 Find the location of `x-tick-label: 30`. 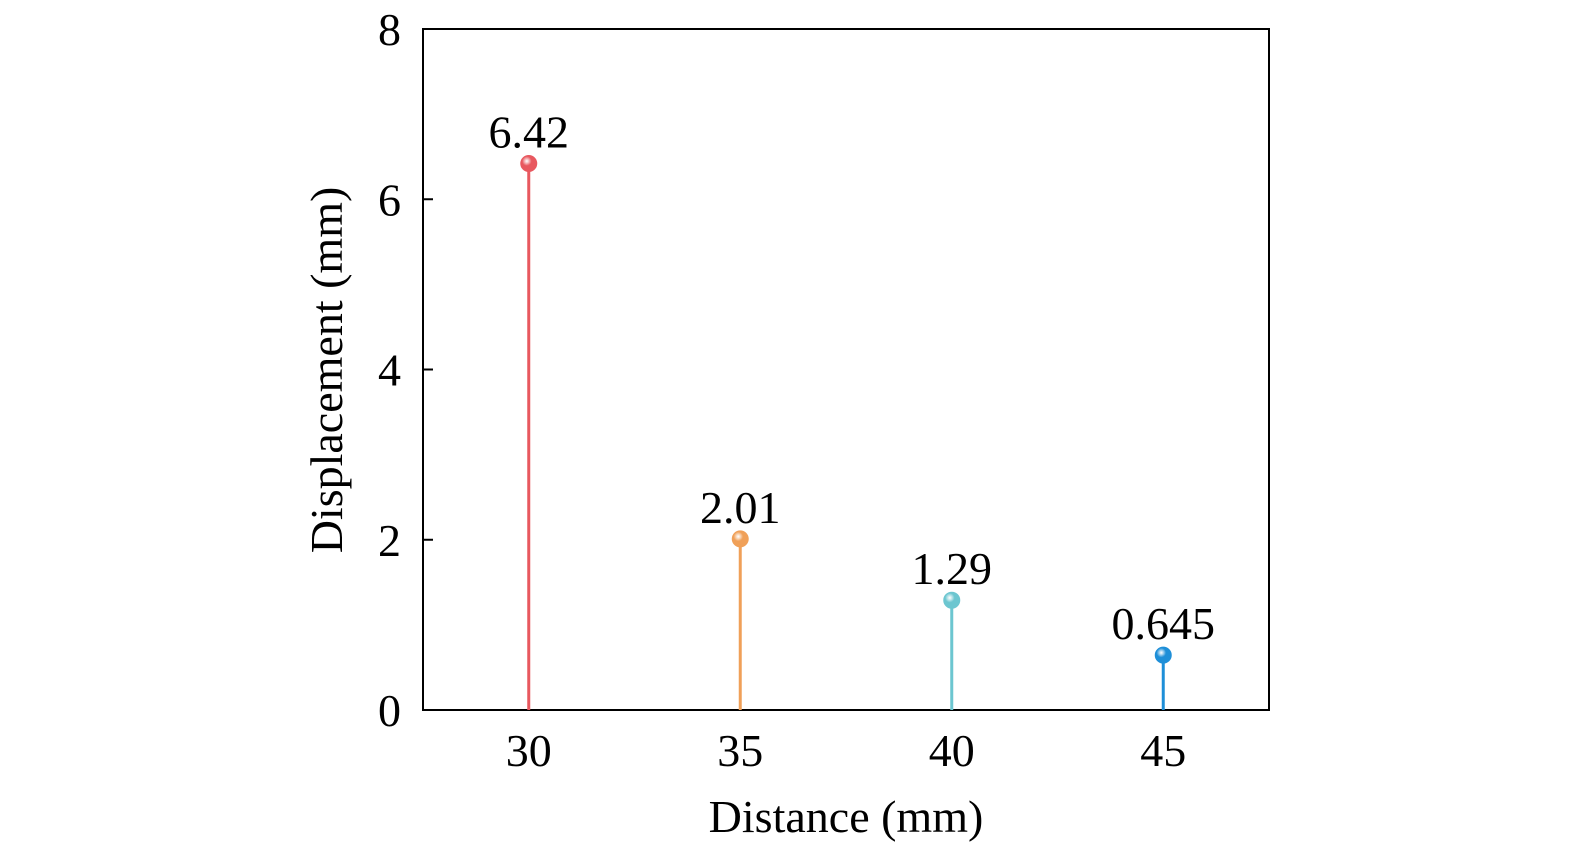

x-tick-label: 30 is located at coordinates (529, 750).